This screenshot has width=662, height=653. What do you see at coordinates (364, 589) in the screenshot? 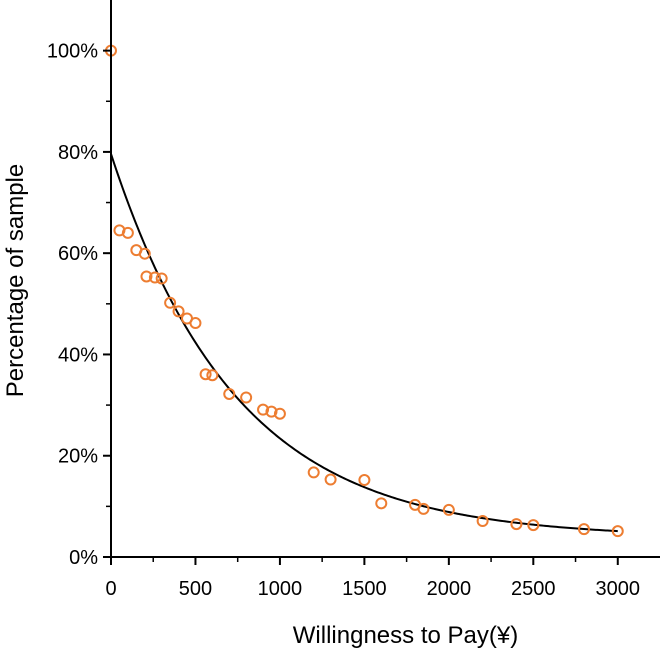
I see `x-tick-label: 1500` at bounding box center [364, 589].